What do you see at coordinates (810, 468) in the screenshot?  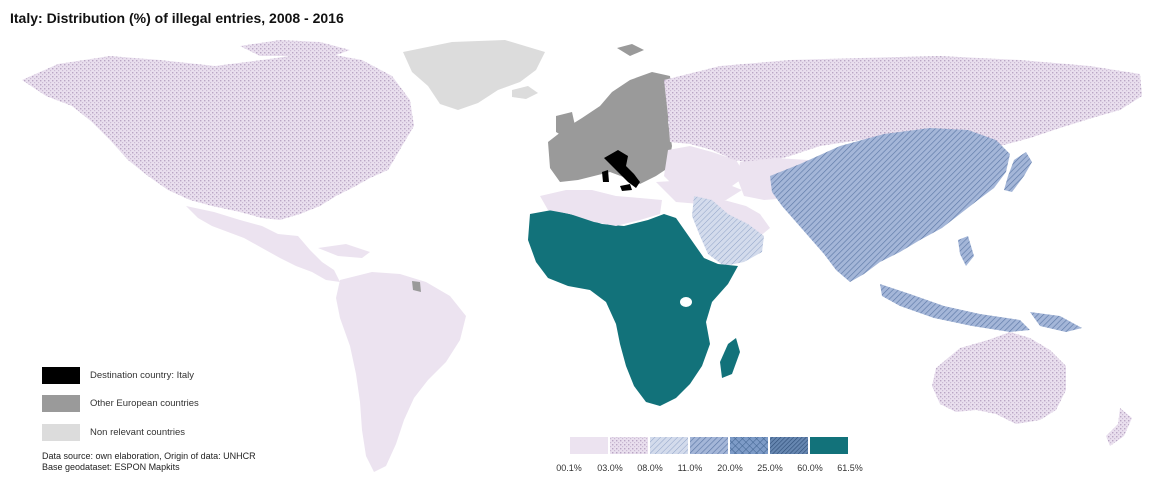 I see `scale-label: 60.0%` at bounding box center [810, 468].